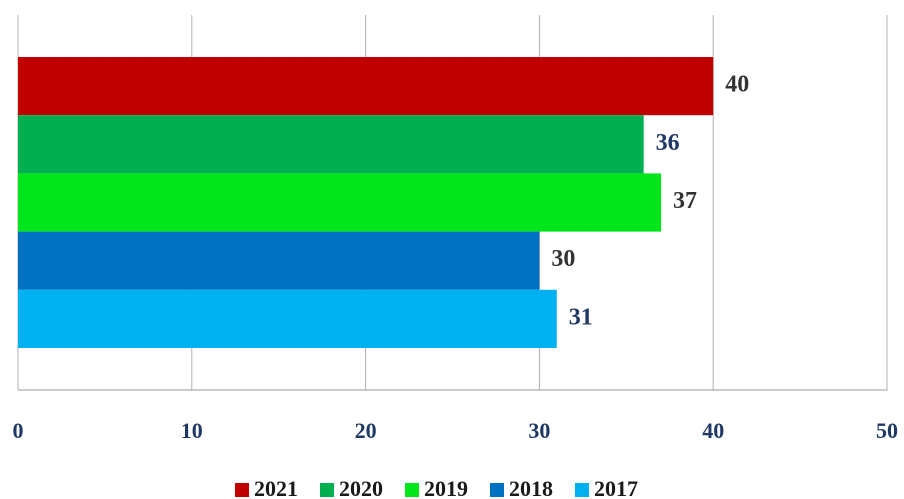 Image resolution: width=904 pixels, height=499 pixels. What do you see at coordinates (539, 430) in the screenshot?
I see `x-tick-label: 30` at bounding box center [539, 430].